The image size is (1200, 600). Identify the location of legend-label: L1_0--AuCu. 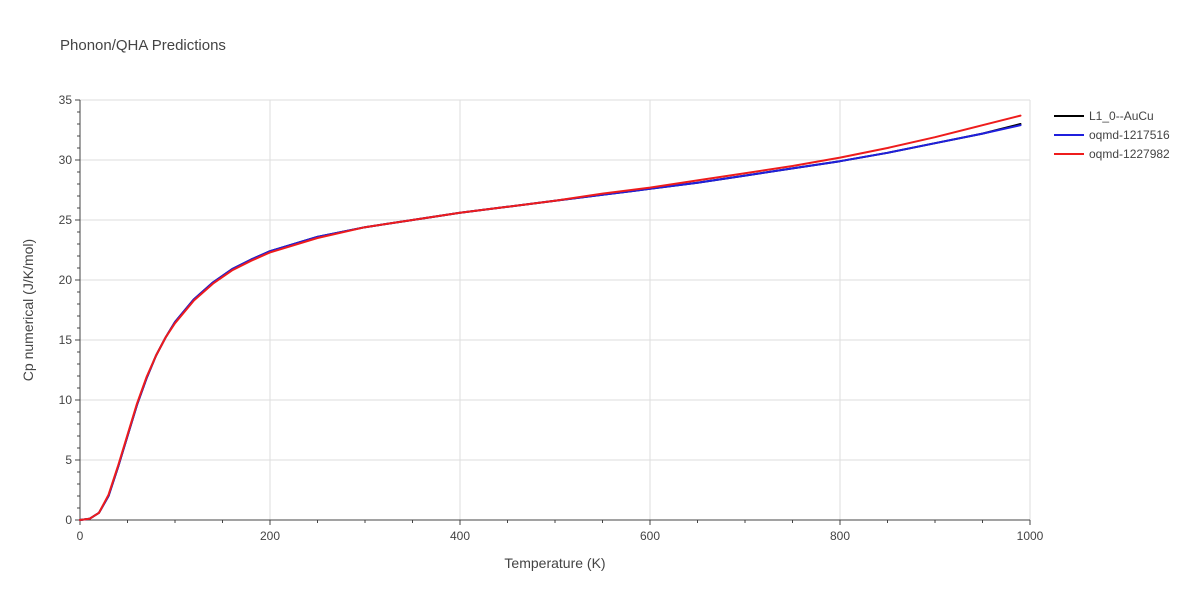
(1121, 116).